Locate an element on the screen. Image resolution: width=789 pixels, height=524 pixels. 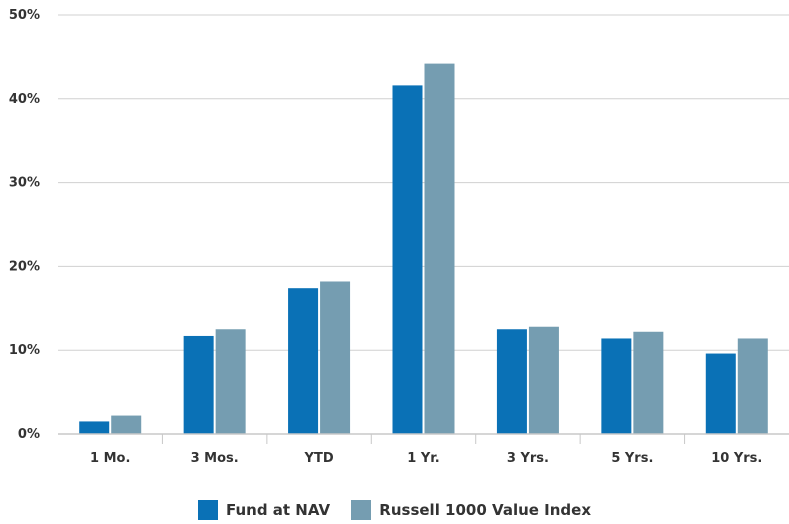
y-tick-label: 10% is located at coordinates (24, 350).